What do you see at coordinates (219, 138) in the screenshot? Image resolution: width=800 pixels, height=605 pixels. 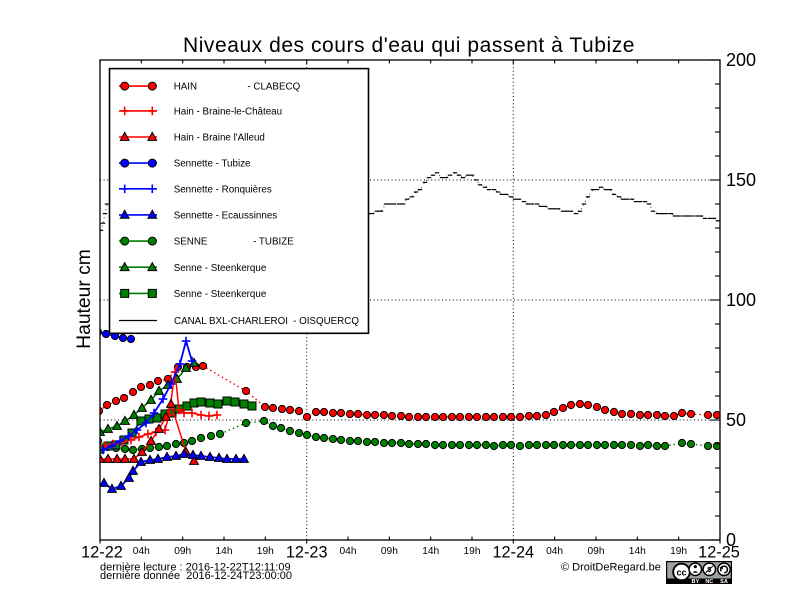 I see `svg-text: Hain - Braine l'Alleud` at bounding box center [219, 138].